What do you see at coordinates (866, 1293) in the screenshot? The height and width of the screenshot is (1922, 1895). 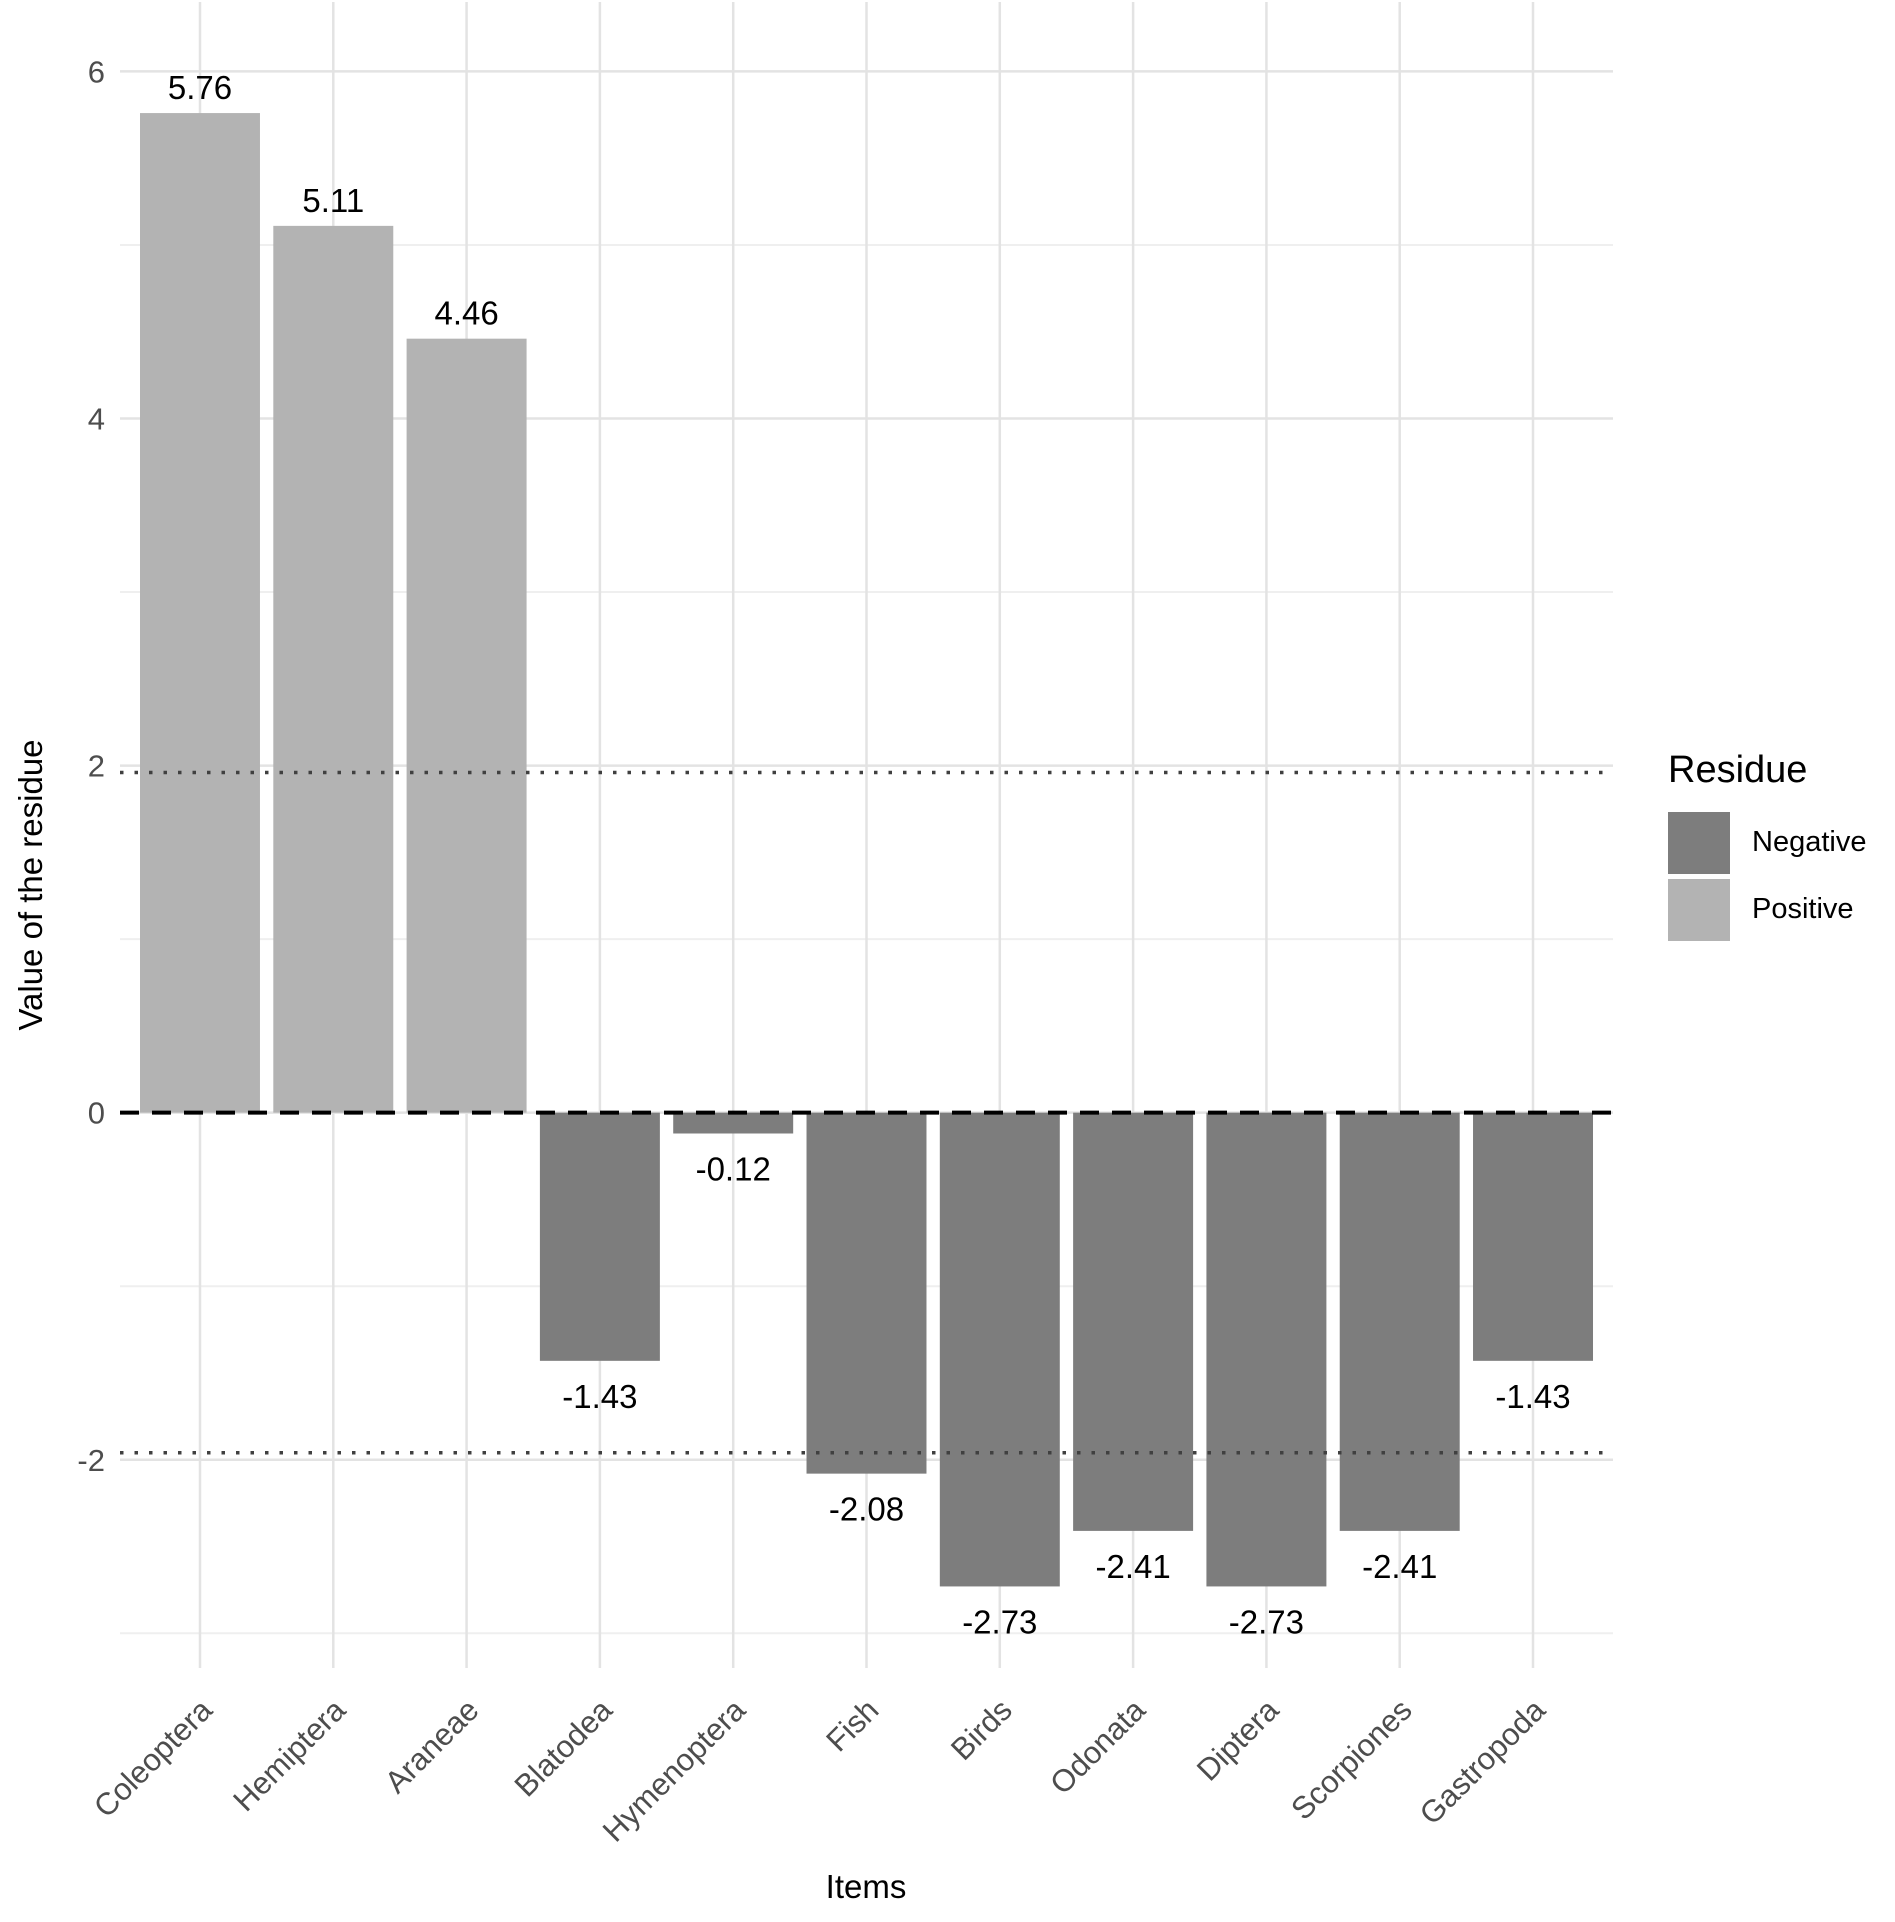 I see `bar-fish` at bounding box center [866, 1293].